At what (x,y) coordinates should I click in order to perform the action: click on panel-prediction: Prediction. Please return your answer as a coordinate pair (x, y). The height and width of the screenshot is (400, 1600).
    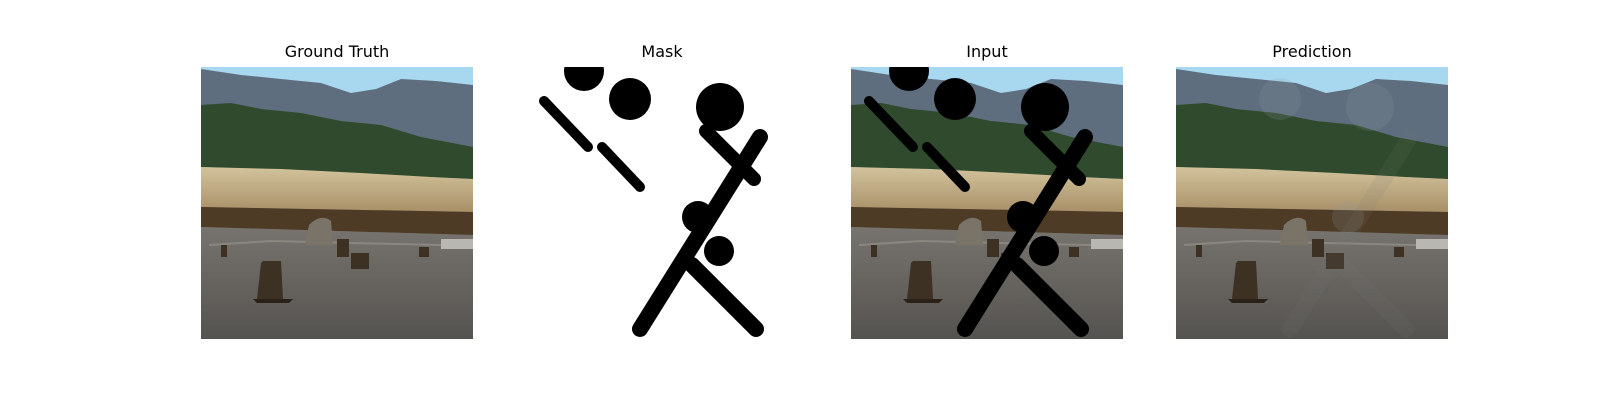
    Looking at the image, I should click on (1312, 170).